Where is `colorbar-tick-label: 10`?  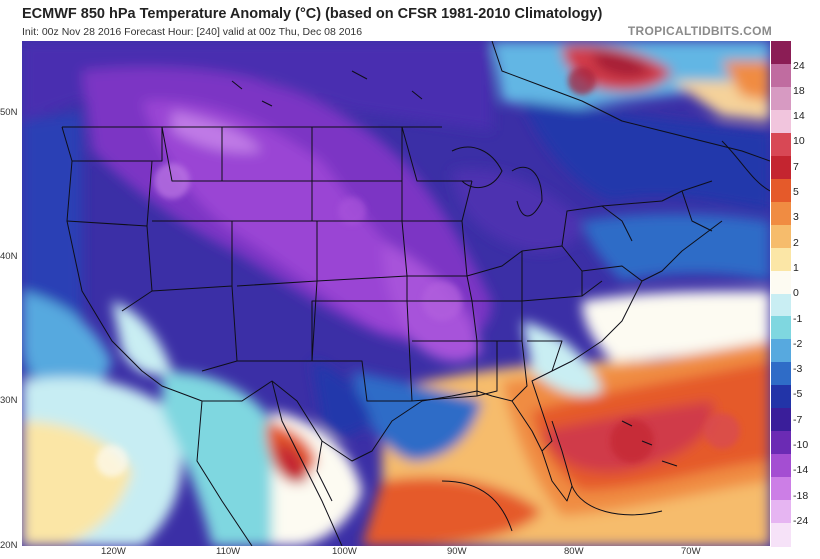 colorbar-tick-label: 10 is located at coordinates (799, 141).